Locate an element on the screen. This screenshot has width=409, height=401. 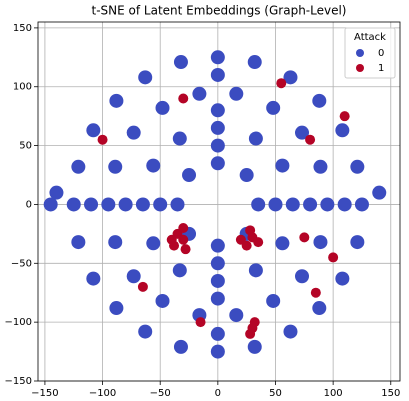
legend-title: Attack is located at coordinates (370, 37).